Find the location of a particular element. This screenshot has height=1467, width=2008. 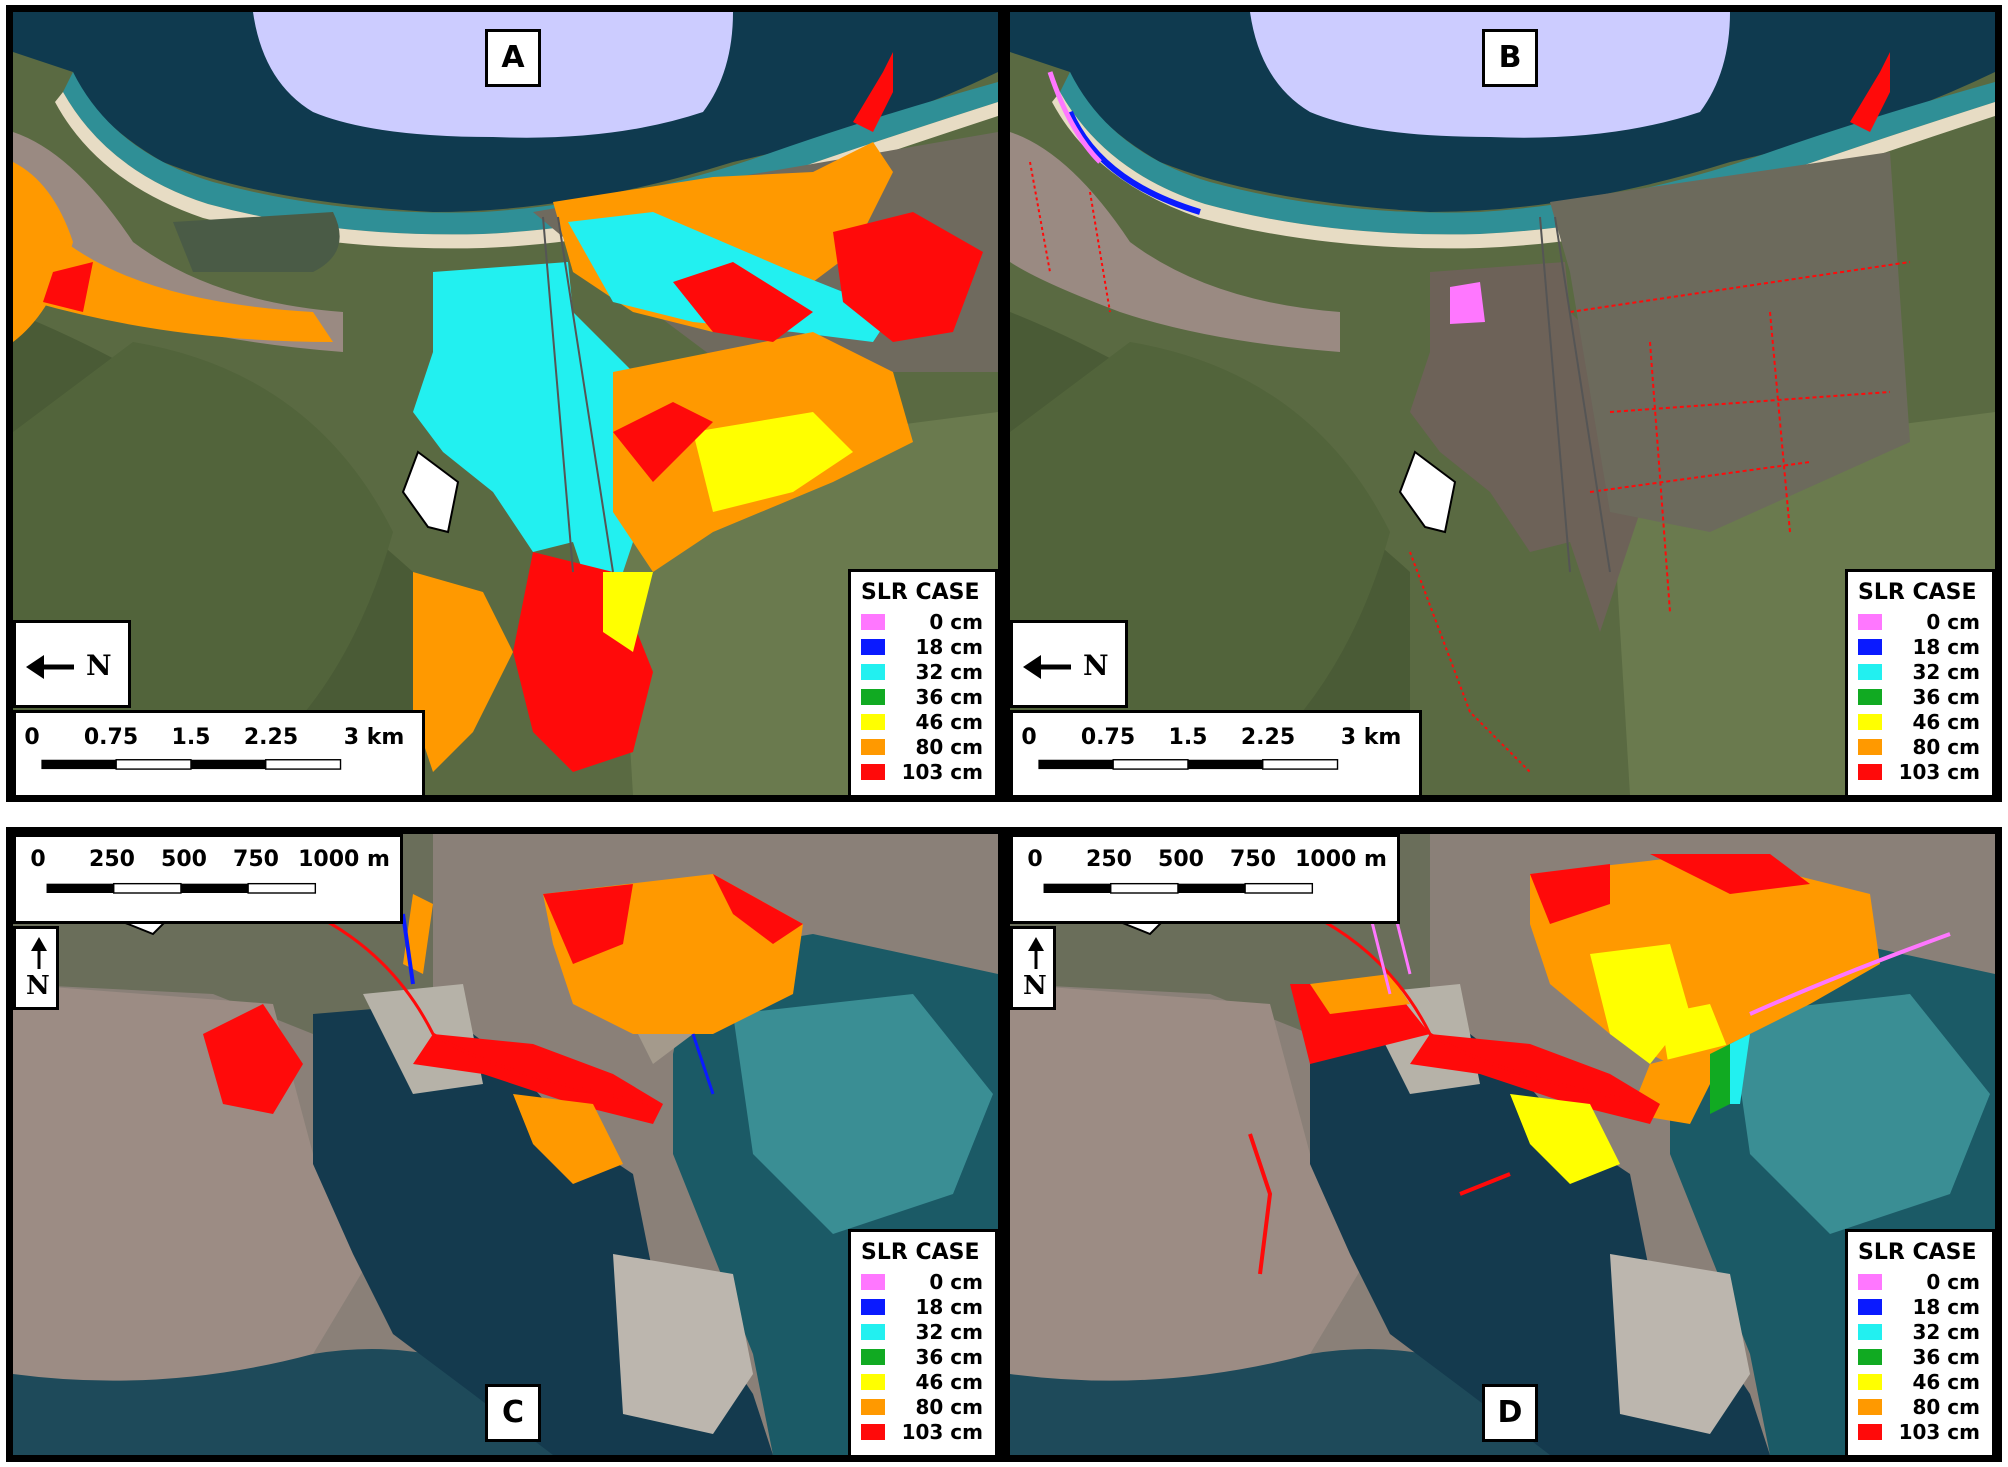

scale-tick-label: 750 is located at coordinates (1253, 859).